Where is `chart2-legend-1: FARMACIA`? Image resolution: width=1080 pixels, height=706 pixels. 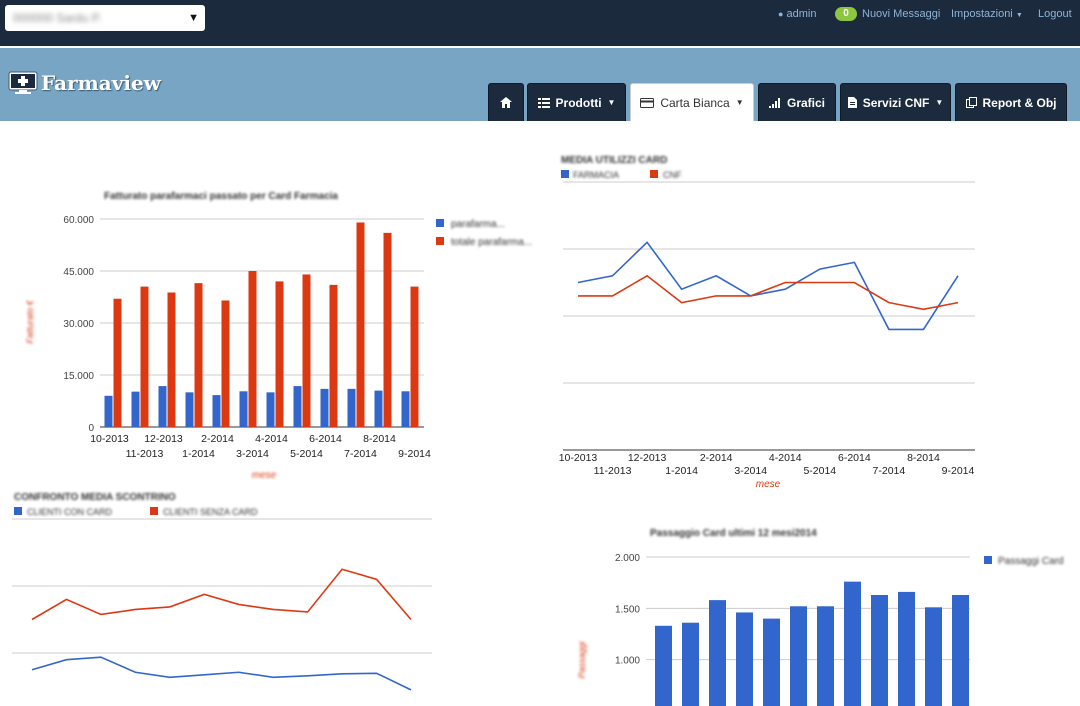
chart2-legend-1: FARMACIA is located at coordinates (596, 175).